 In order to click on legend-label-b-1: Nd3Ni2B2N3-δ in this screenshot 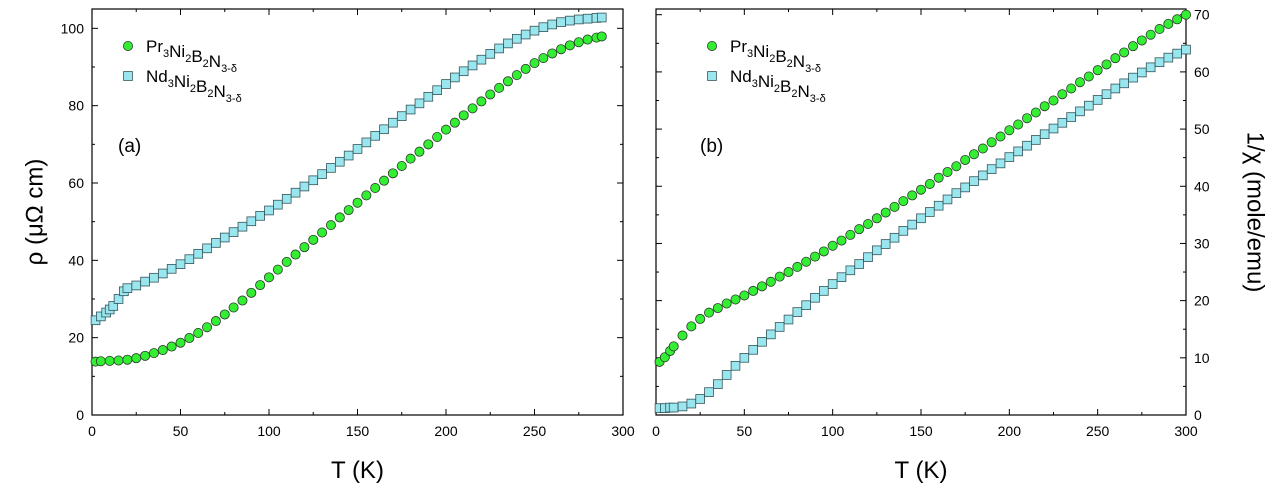, I will do `click(778, 86)`.